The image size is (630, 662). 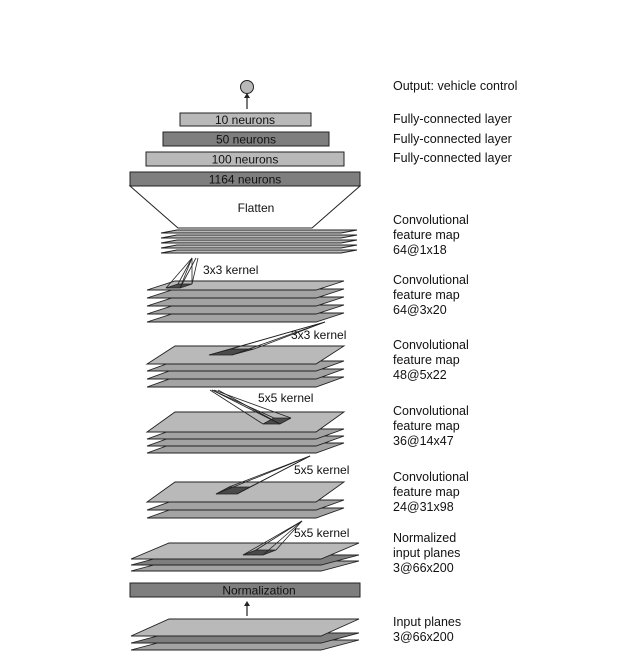 I want to click on dense-layer-50-label: Fully-connected layer, so click(x=452, y=139).